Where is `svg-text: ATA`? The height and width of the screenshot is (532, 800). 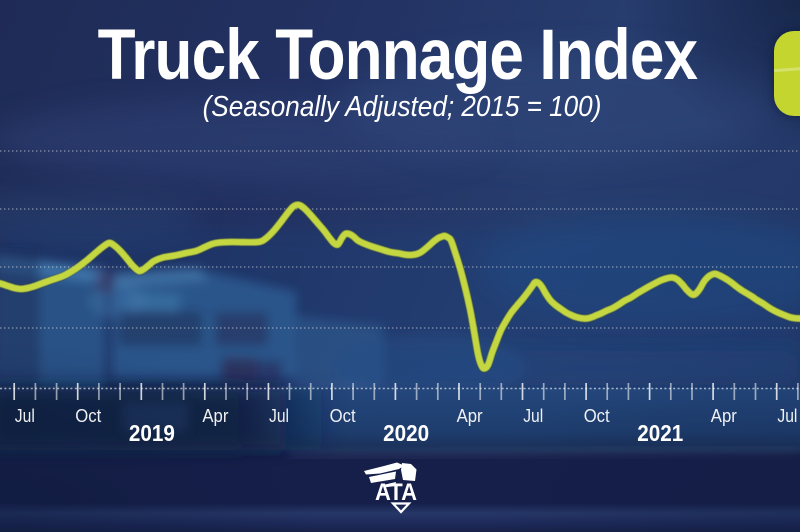 svg-text: ATA is located at coordinates (396, 492).